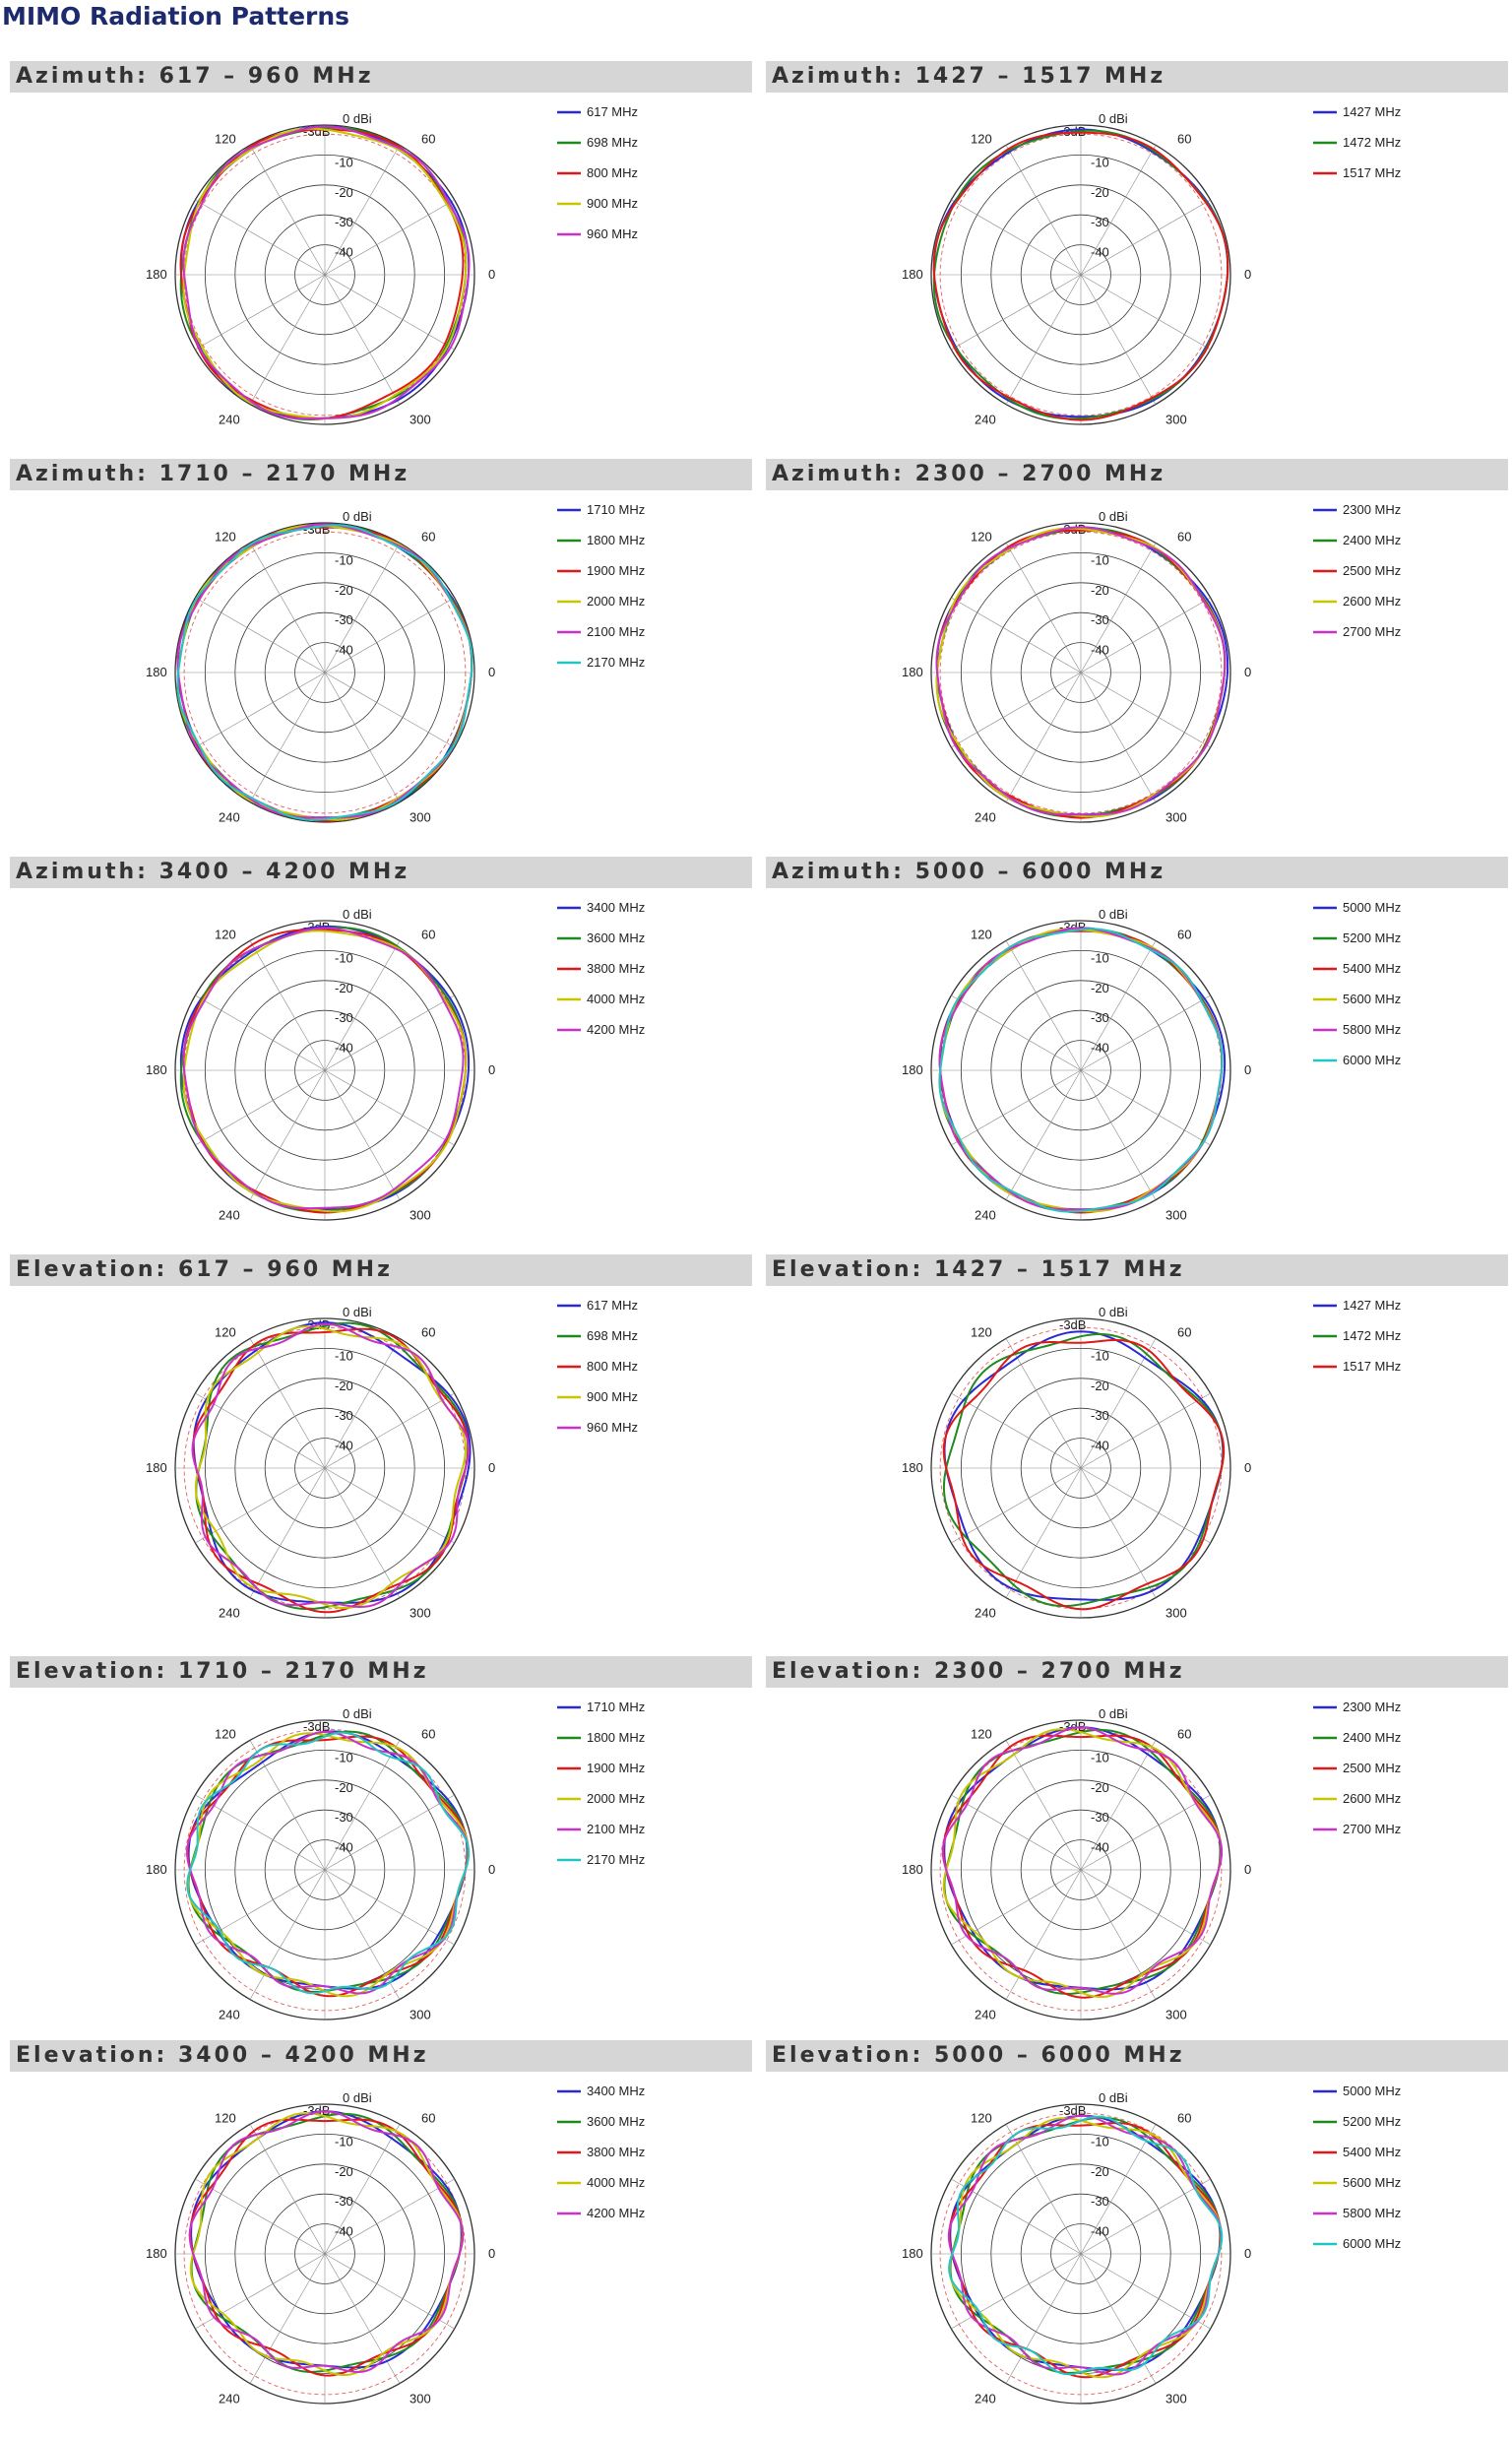 This screenshot has width=1512, height=2437. Describe the element at coordinates (612, 1427) in the screenshot. I see `legend-label: 960 MHz` at that location.